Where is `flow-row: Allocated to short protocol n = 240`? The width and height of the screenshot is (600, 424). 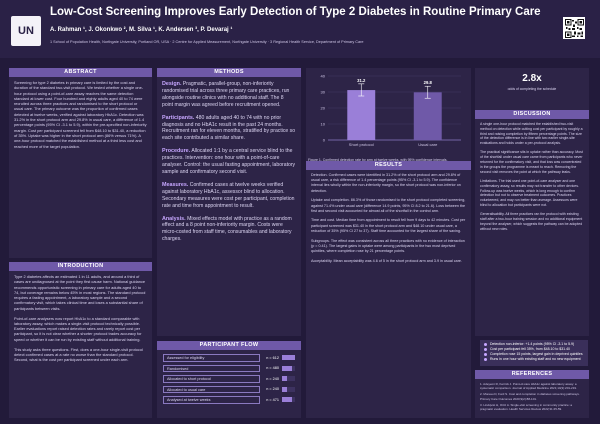 flow-row: Allocated to short protocol n = 240 is located at coordinates (229, 379).